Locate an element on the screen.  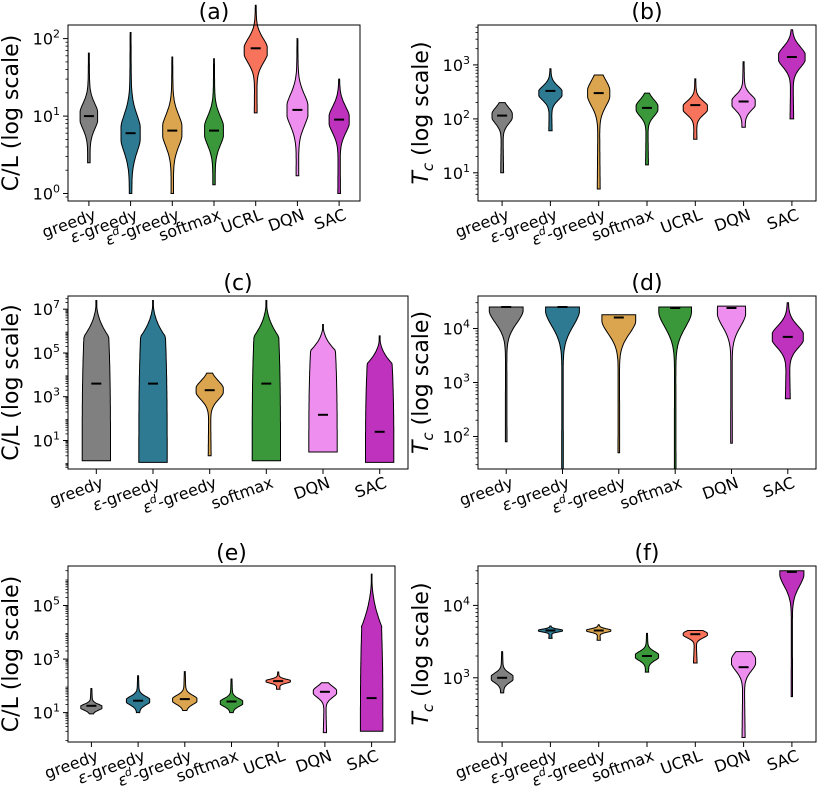
y-tick-label-c-2: 10⁵ is located at coordinates (46, 352).